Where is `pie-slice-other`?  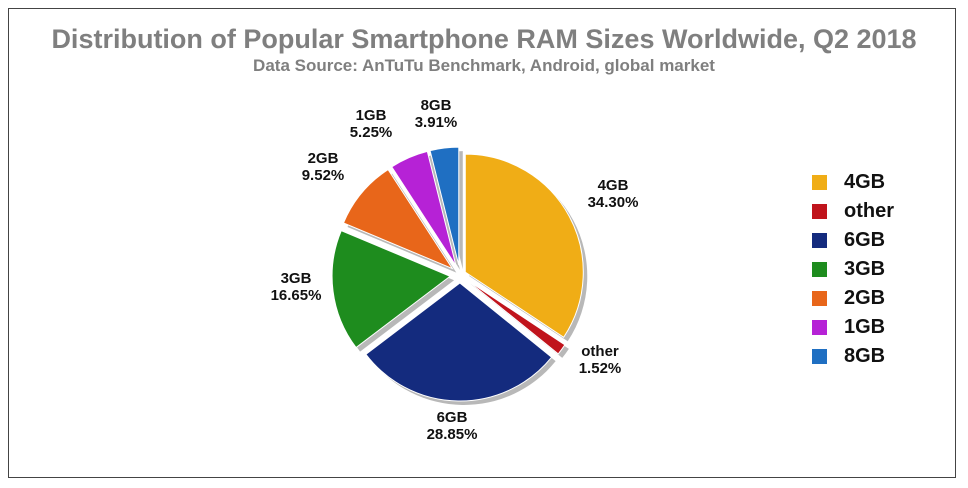 pie-slice-other is located at coordinates (516, 317).